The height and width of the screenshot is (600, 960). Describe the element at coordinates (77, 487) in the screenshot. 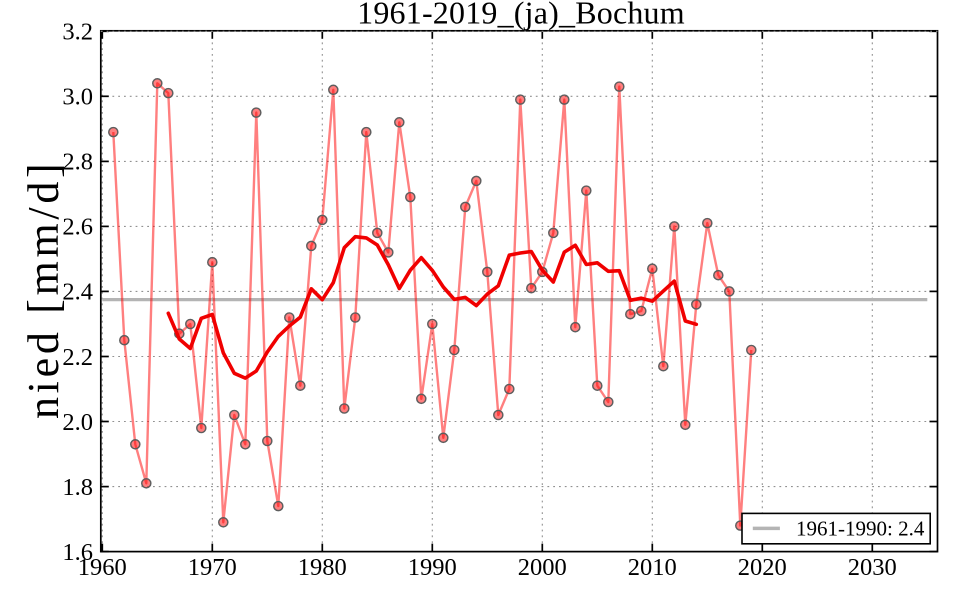

I see `svg-text: 1.8` at that location.